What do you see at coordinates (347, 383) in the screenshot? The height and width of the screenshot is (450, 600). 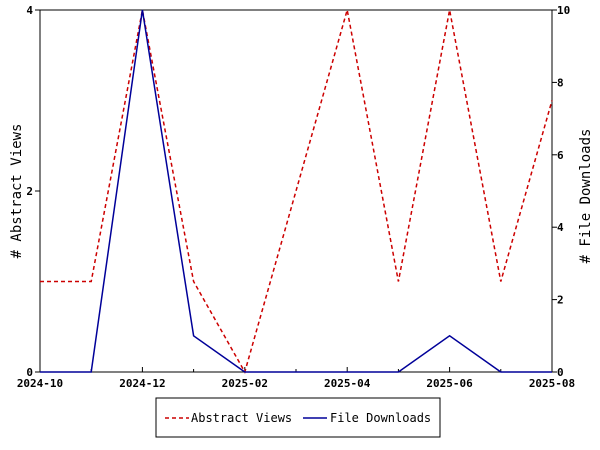 I see `x-tick-label: 2025-04` at bounding box center [347, 383].